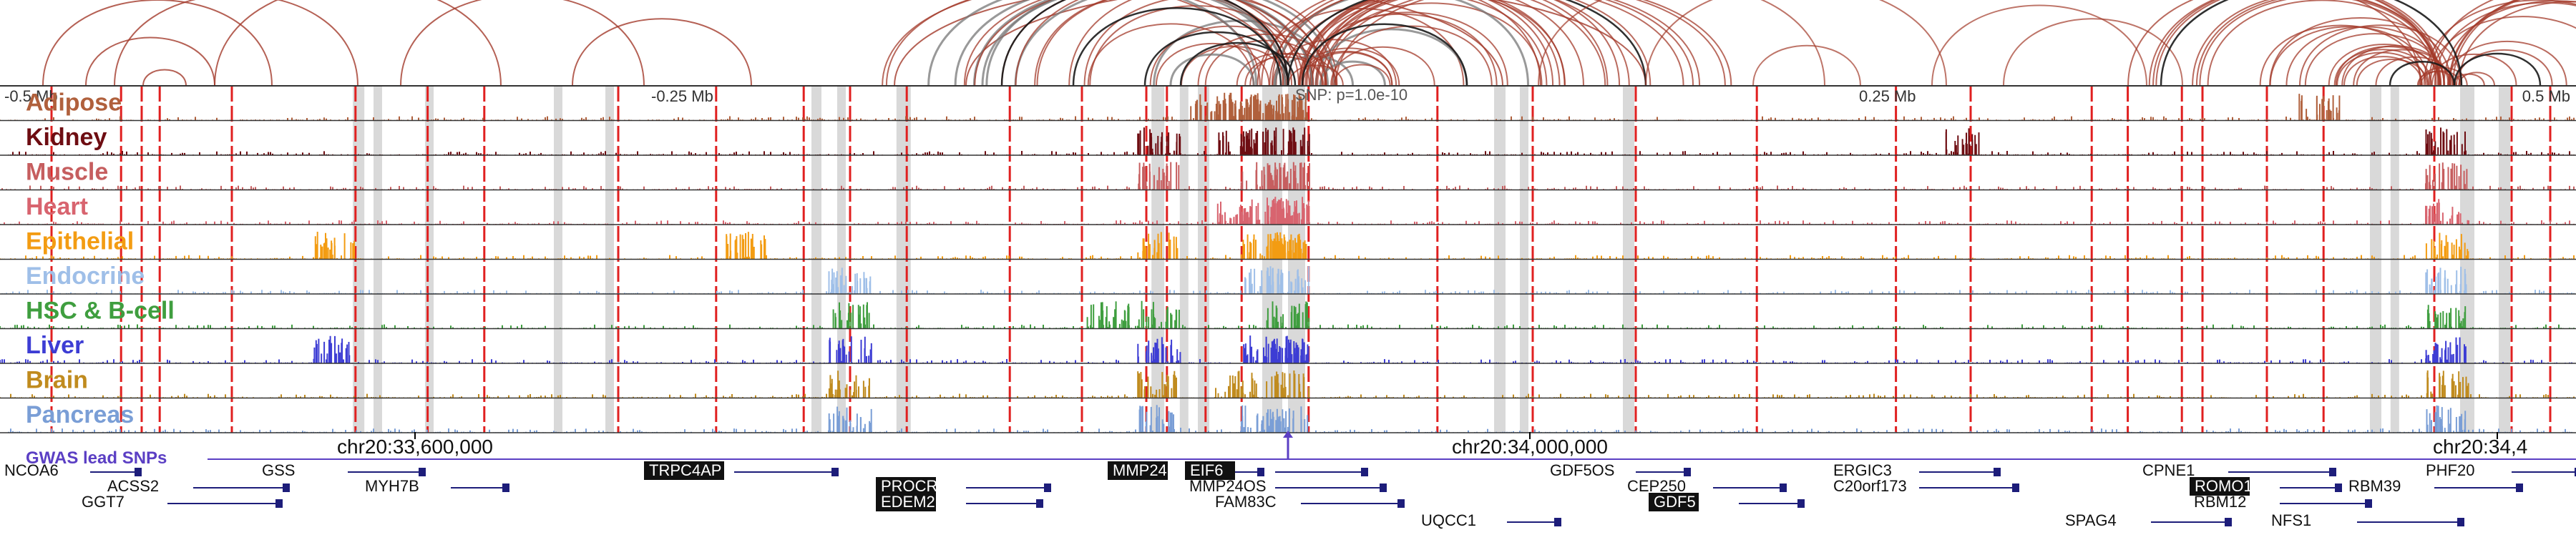 This screenshot has height=540, width=2576. Describe the element at coordinates (1351, 95) in the screenshot. I see `snp-label: SNP: p=1.0e-10` at that location.